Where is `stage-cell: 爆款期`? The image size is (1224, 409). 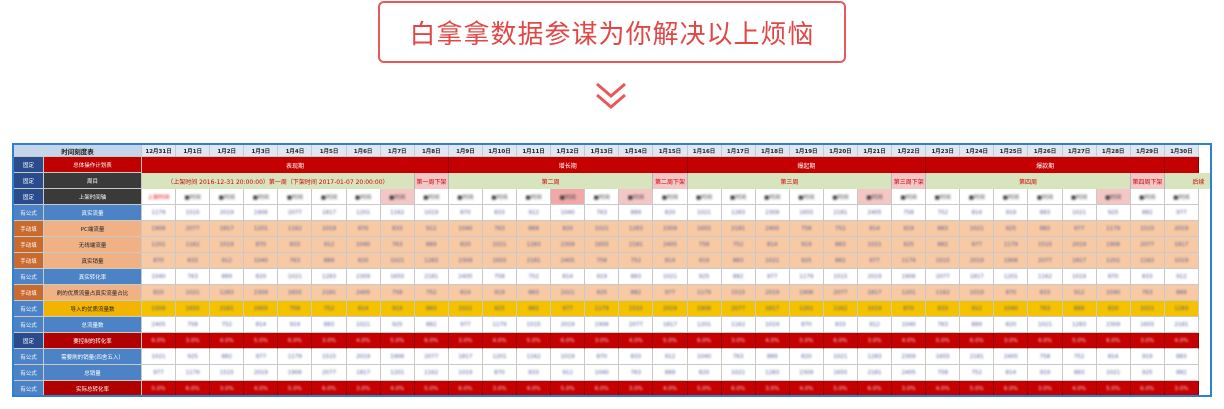
stage-cell: 爆款期 is located at coordinates (1045, 165).